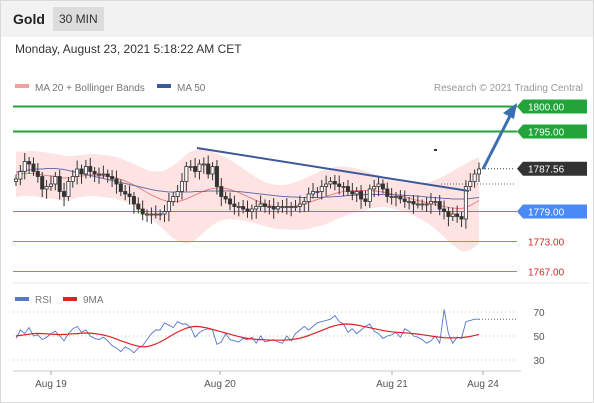 This screenshot has width=594, height=403. I want to click on rsi-tick-30: 30, so click(539, 361).